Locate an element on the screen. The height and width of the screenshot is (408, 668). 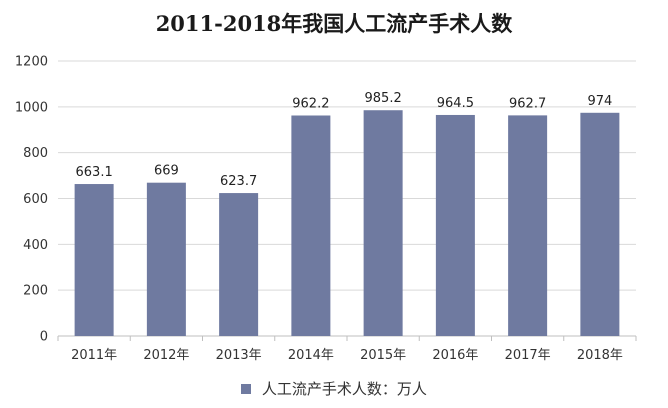
data-label: 663.1 is located at coordinates (94, 172).